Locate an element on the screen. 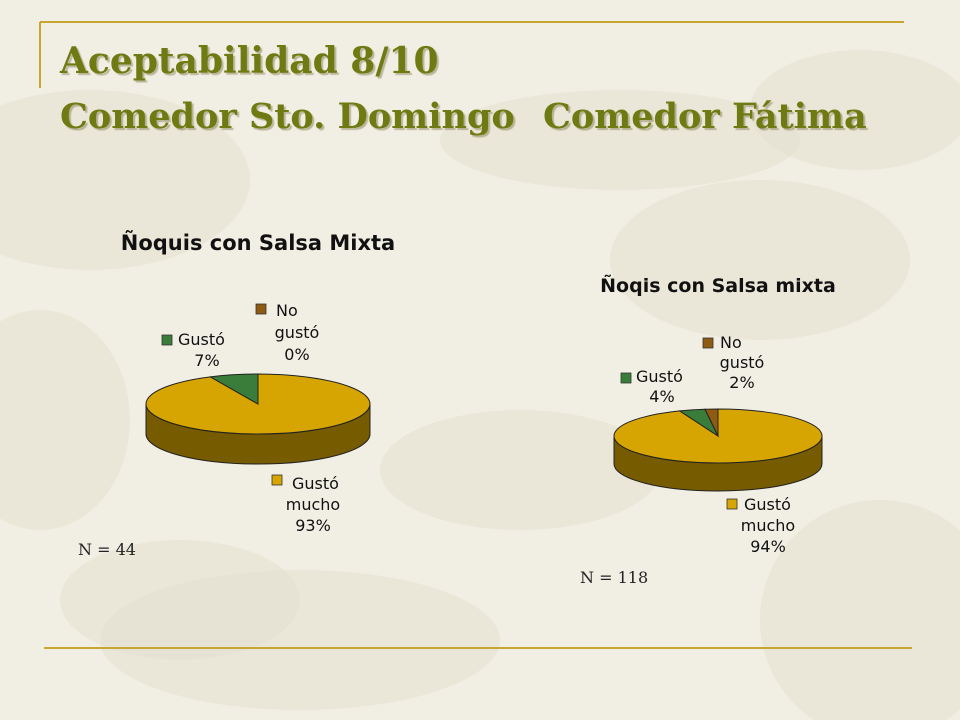  subtitle-fatima: Comedor Fátima is located at coordinates (705, 116).